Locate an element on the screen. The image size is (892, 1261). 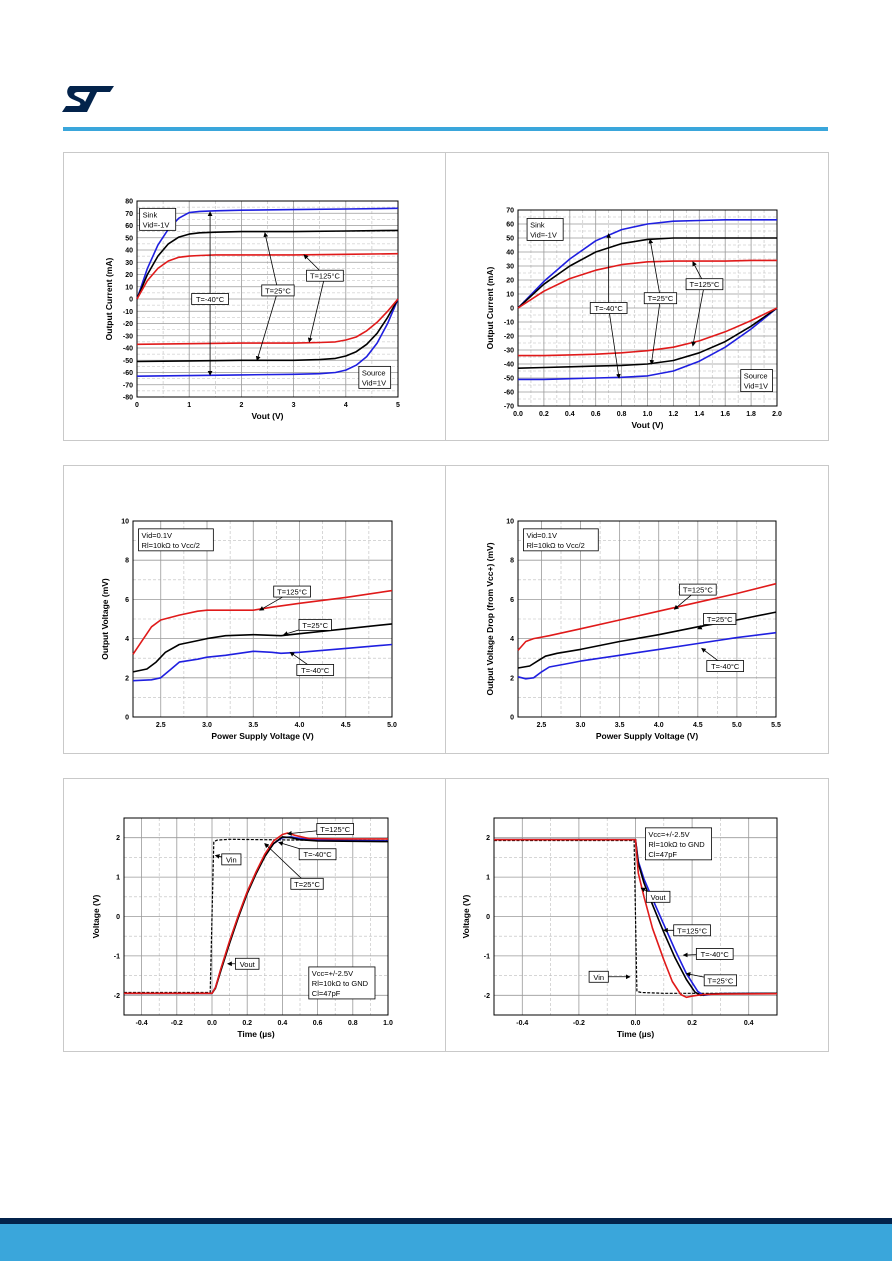
x-tick-label: -0.2 is located at coordinates (579, 1023).